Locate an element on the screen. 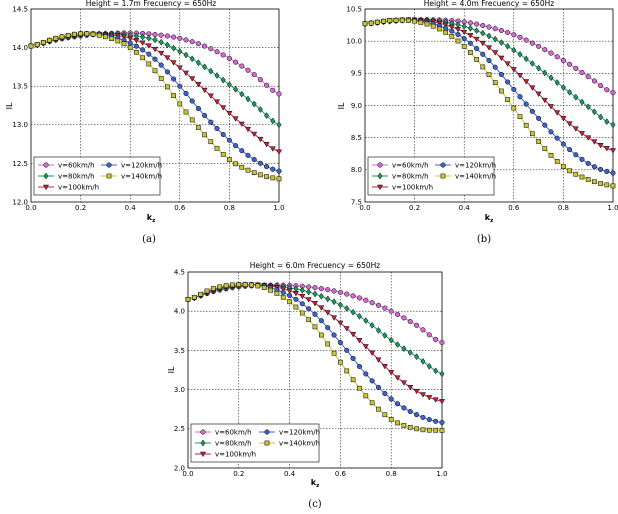  panel-b-xtick-label: 0.8 is located at coordinates (563, 208).